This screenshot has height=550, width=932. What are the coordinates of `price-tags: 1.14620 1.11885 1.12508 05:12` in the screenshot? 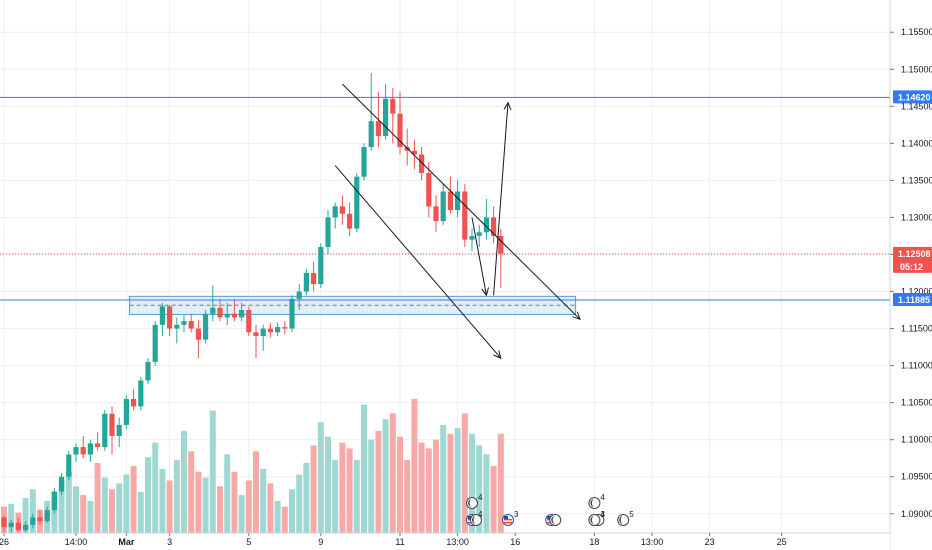 It's located at (912, 198).